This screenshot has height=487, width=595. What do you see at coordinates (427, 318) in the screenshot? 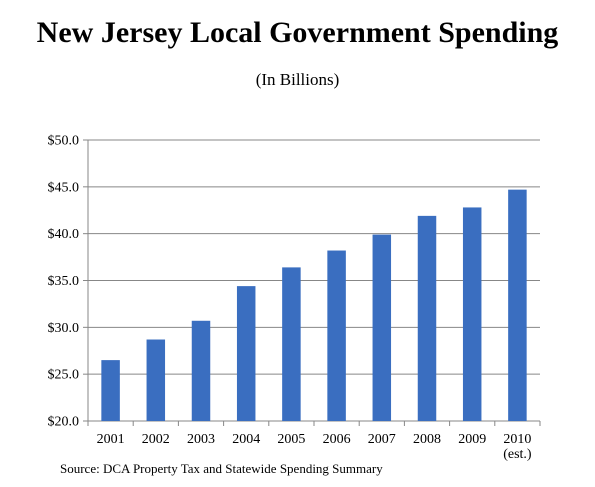
I see `bar-2008` at bounding box center [427, 318].